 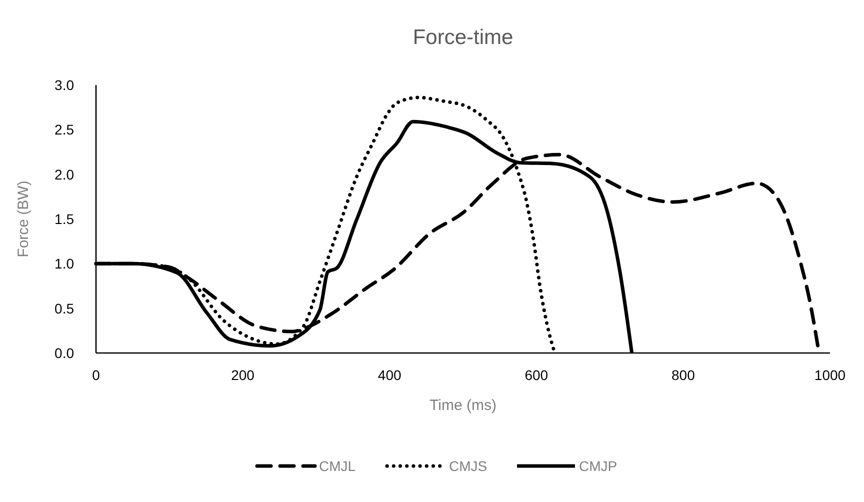 I want to click on y-tick-label: 2.5, so click(x=64, y=130).